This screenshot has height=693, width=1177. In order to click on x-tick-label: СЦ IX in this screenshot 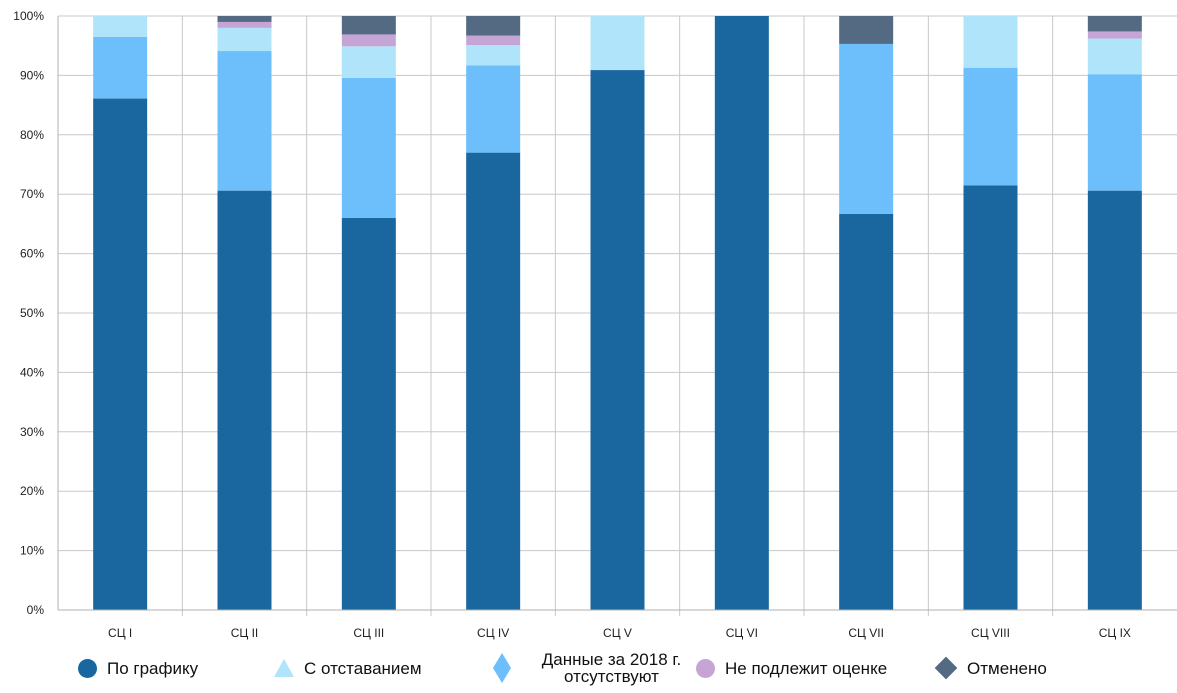, I will do `click(1115, 633)`.